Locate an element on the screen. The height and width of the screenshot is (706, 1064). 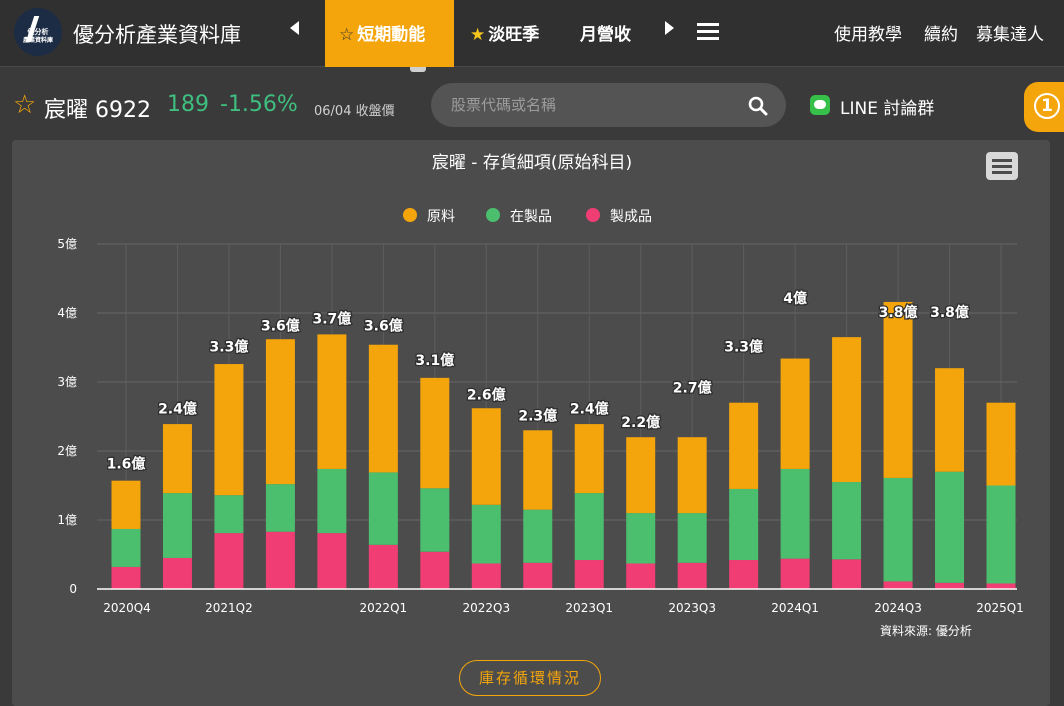
y-tick-label: 1億 is located at coordinates (67, 520).